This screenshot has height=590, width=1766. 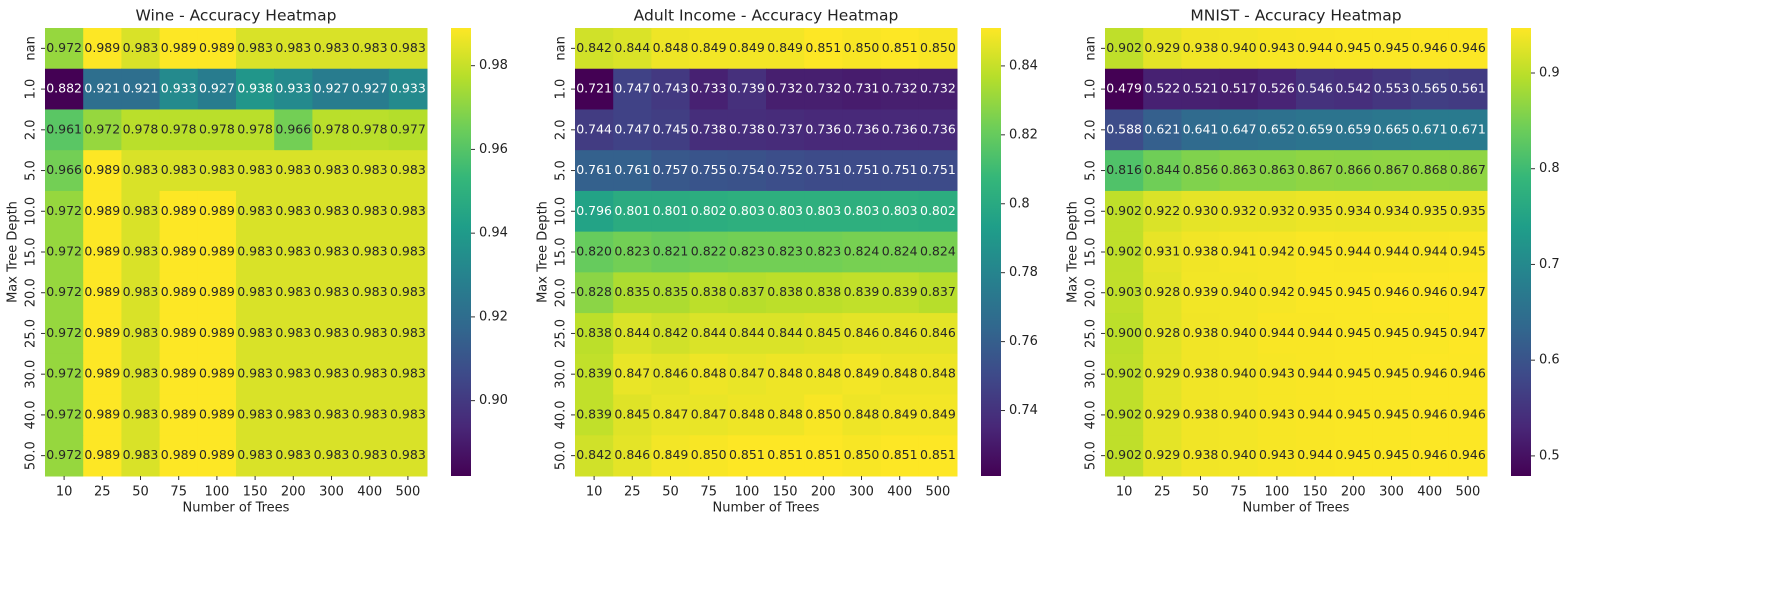 What do you see at coordinates (561, 252) in the screenshot?
I see `y-tick-label: 15.0` at bounding box center [561, 252].